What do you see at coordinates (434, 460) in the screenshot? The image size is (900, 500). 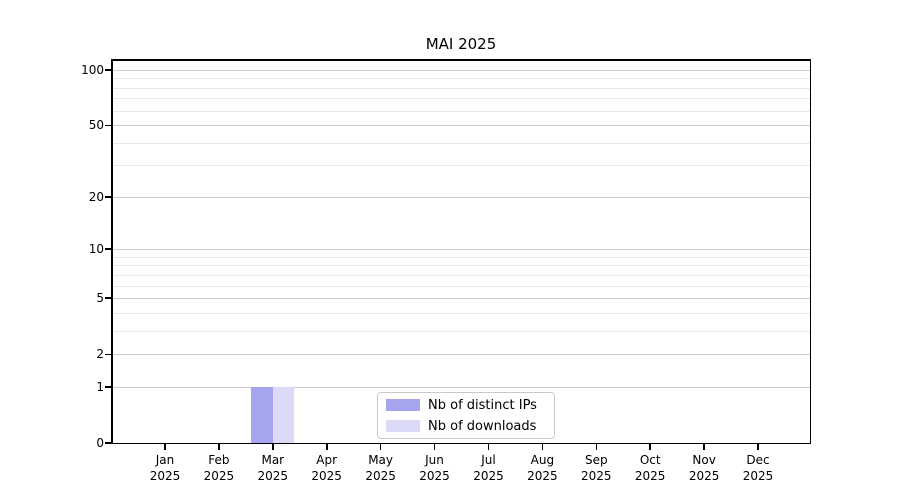 I see `x-axis-month: Jun` at bounding box center [434, 460].